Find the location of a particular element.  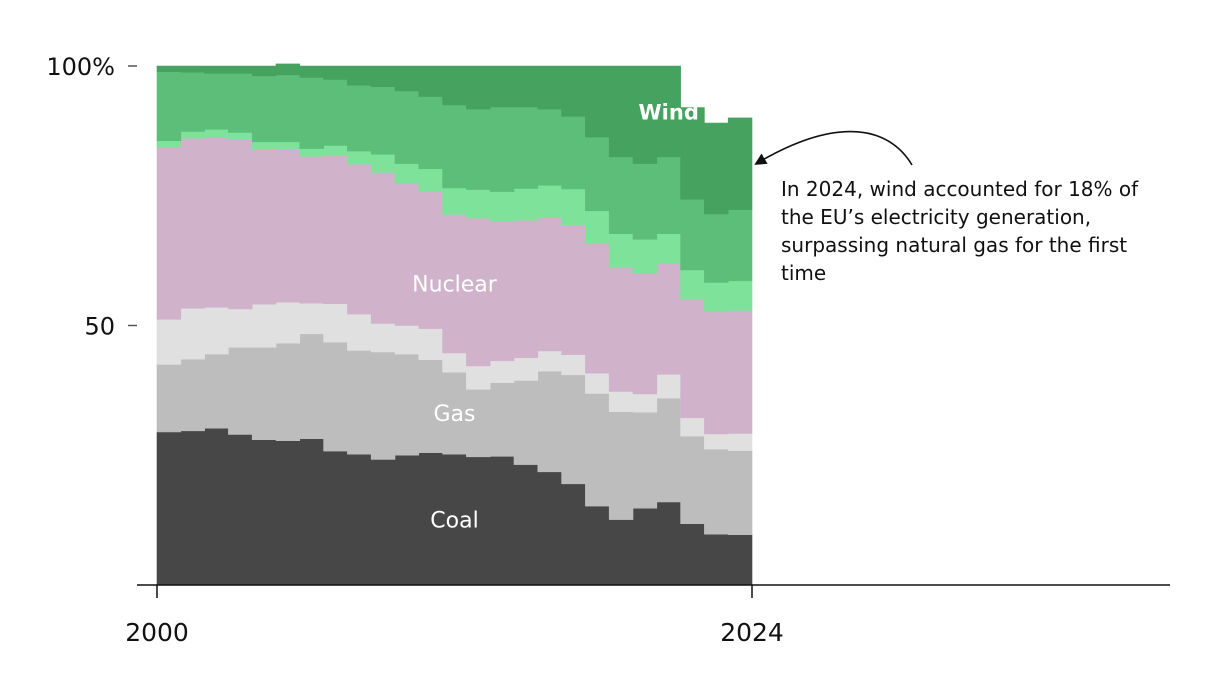

y-tick-label: 100% is located at coordinates (80, 67).